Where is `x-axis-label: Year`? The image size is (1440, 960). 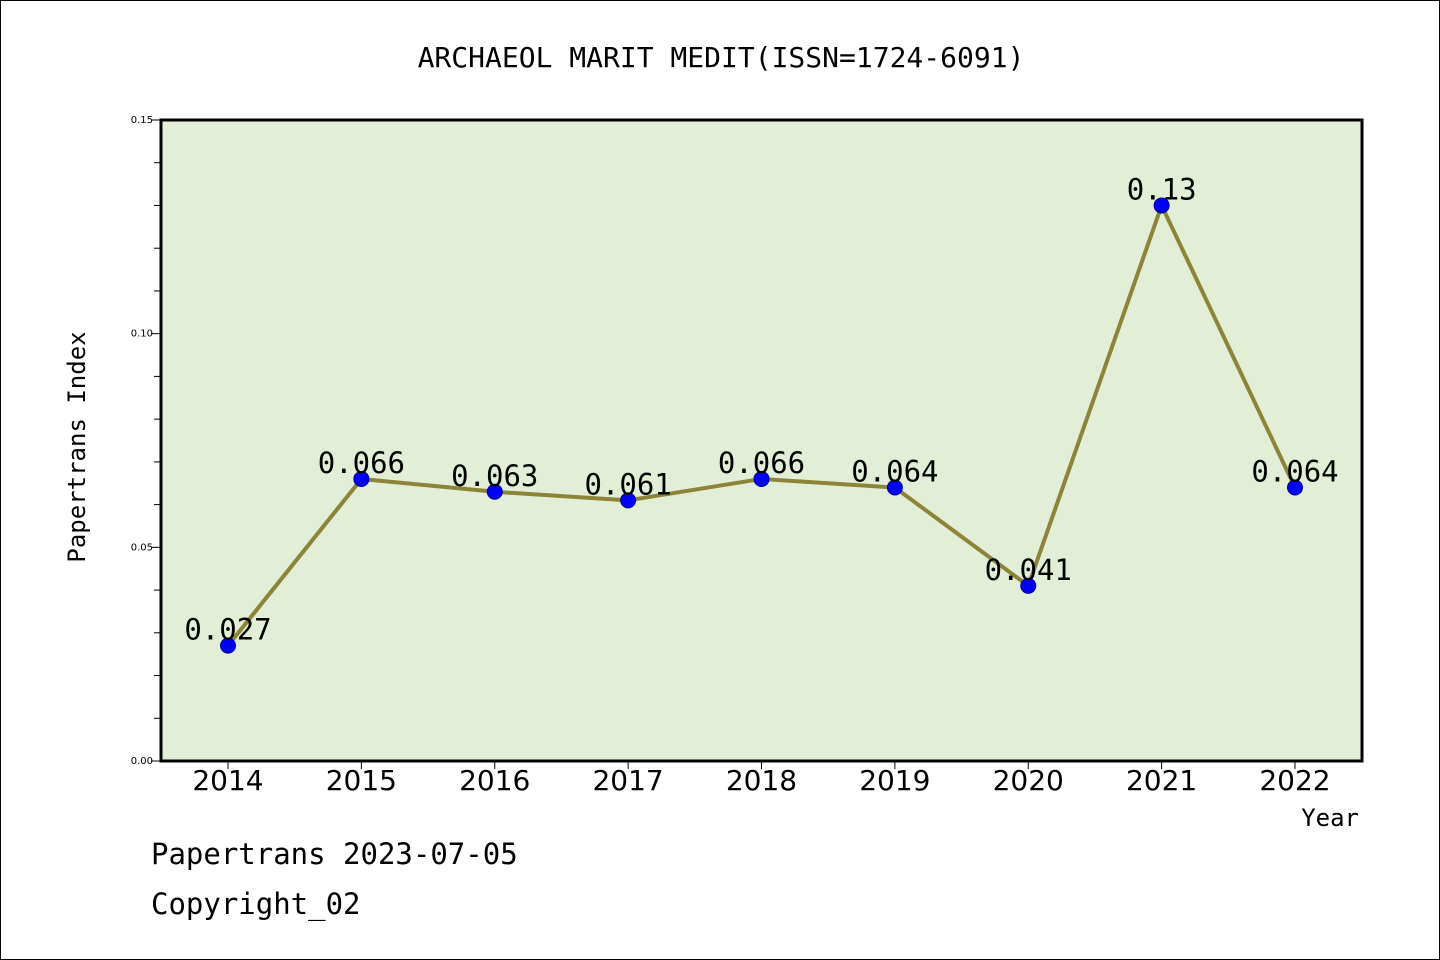
x-axis-label: Year is located at coordinates (1330, 818).